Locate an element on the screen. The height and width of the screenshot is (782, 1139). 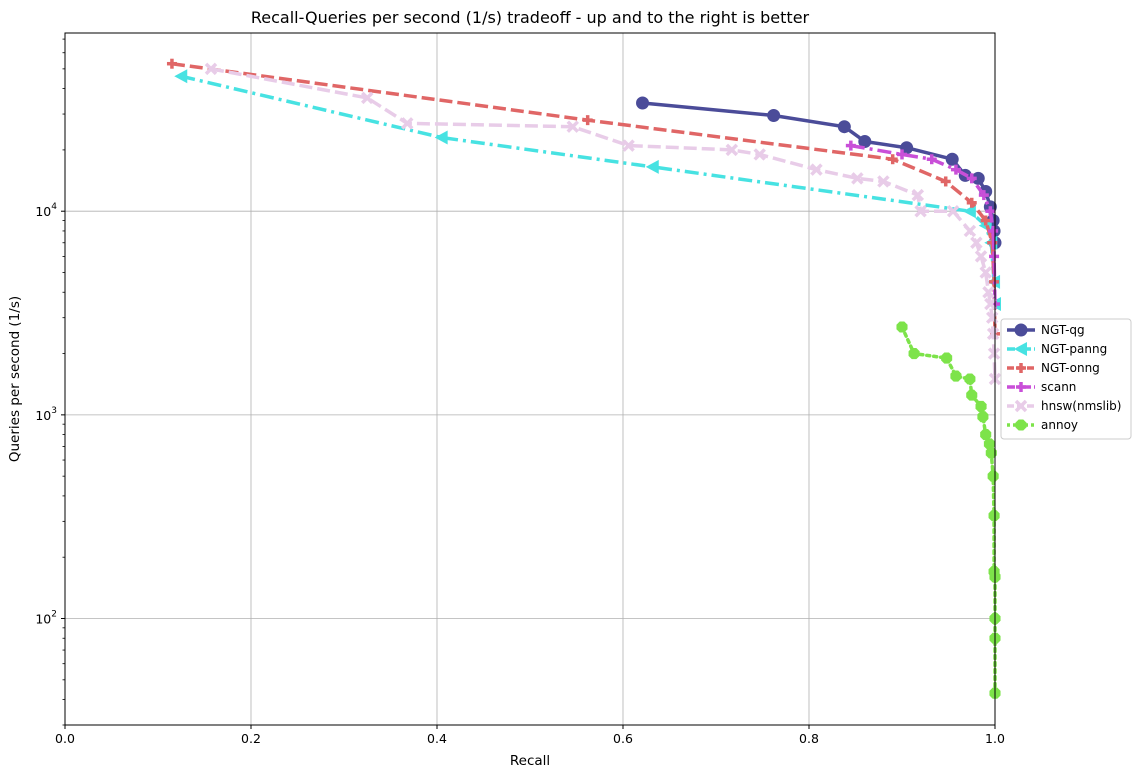
x-tick-label: 1.0 is located at coordinates (995, 738).